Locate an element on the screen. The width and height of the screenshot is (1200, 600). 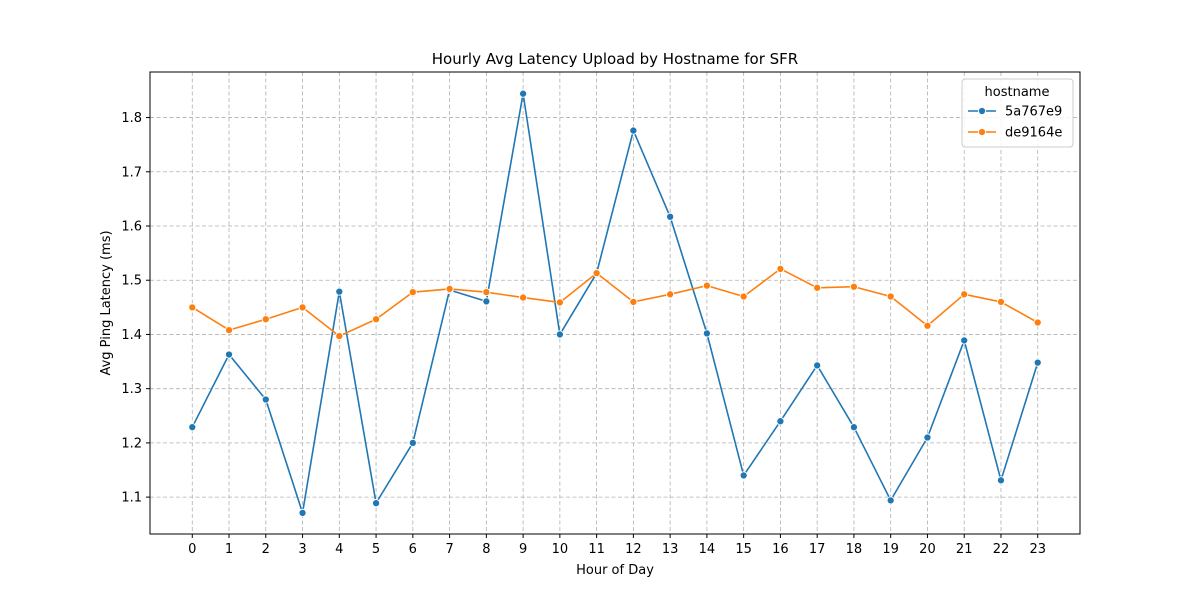
y-tick-label: 1.7 is located at coordinates (131, 172).